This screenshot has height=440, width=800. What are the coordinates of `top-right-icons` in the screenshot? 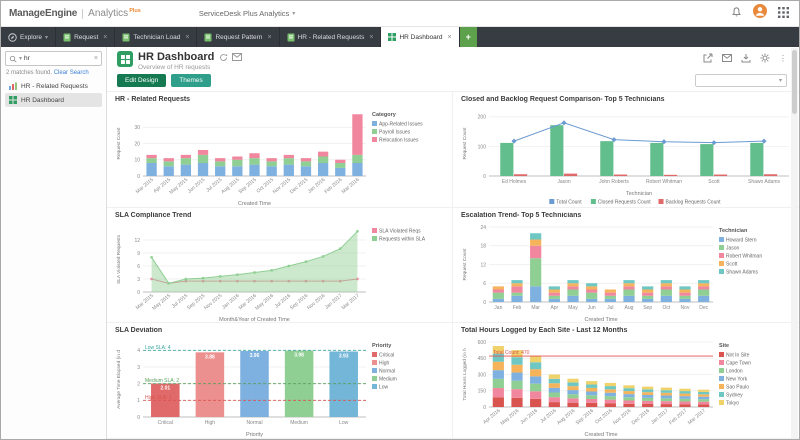 It's located at (760, 13).